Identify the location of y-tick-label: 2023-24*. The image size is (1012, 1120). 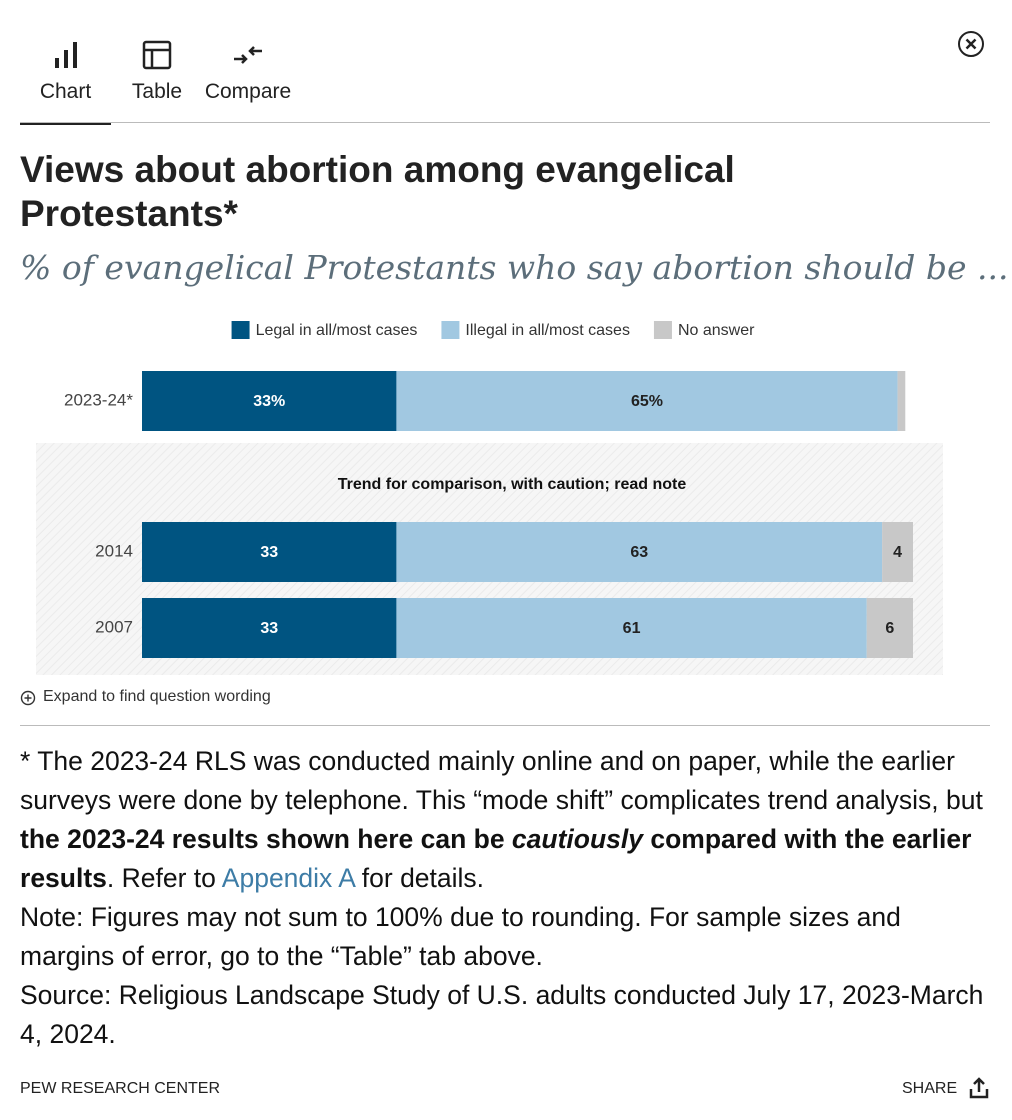
(98, 399).